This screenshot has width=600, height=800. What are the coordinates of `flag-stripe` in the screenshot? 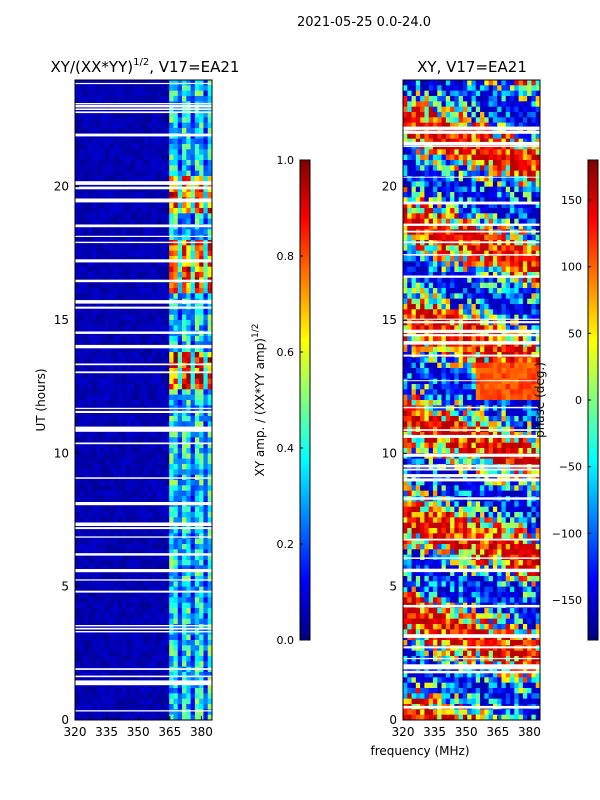 It's located at (143, 537).